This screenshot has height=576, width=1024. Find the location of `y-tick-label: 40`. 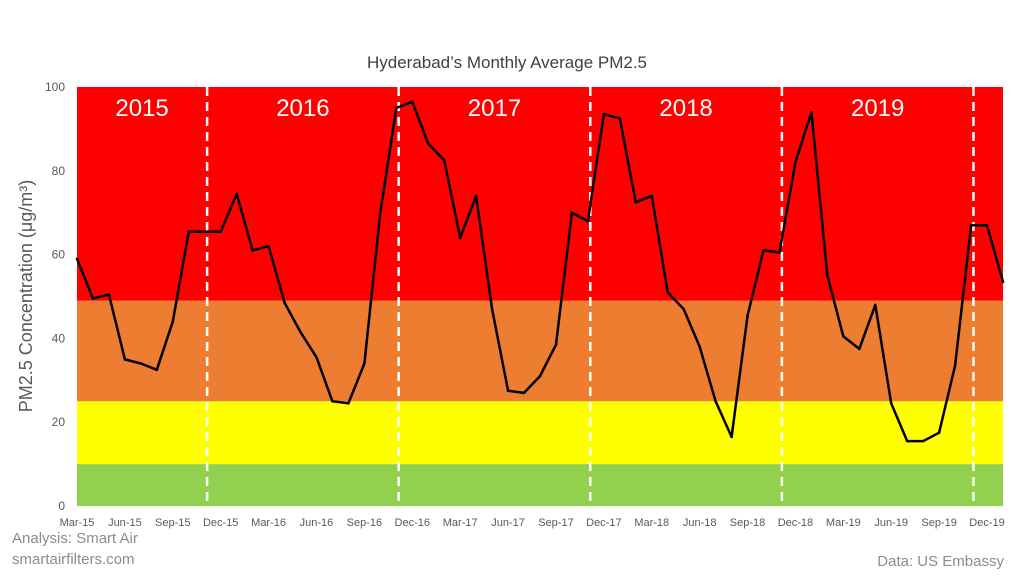

y-tick-label: 40 is located at coordinates (59, 338).